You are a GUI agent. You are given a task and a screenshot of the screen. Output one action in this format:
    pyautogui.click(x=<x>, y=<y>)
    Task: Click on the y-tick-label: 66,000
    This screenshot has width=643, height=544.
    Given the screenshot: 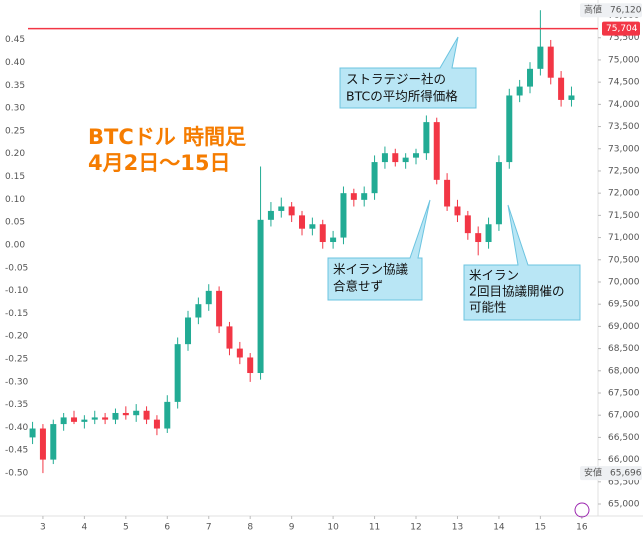 What is the action you would take?
    pyautogui.click(x=624, y=460)
    